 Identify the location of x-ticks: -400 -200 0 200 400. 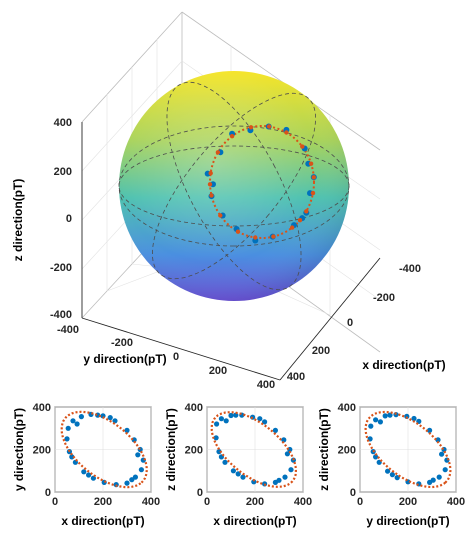
(354, 323).